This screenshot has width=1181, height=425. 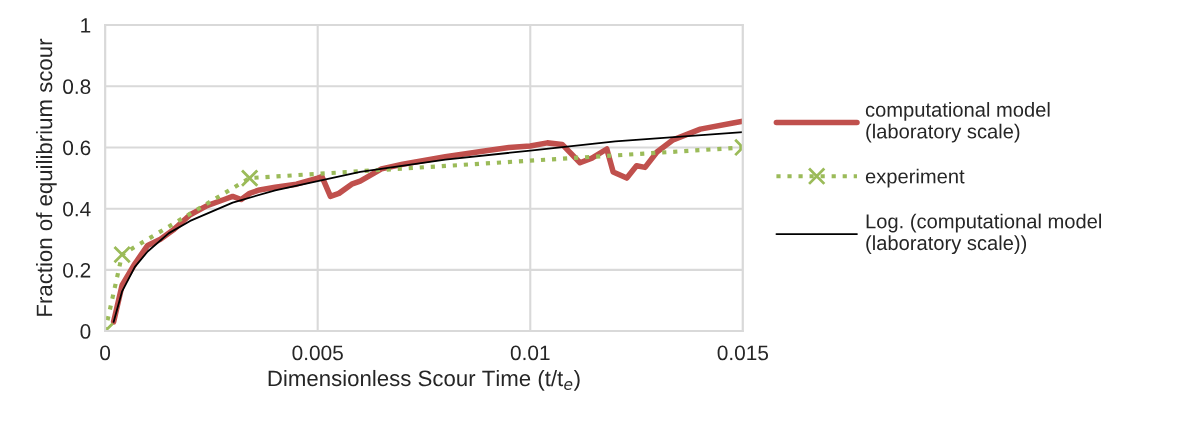 What do you see at coordinates (86, 25) in the screenshot?
I see `y-tick-label: 1` at bounding box center [86, 25].